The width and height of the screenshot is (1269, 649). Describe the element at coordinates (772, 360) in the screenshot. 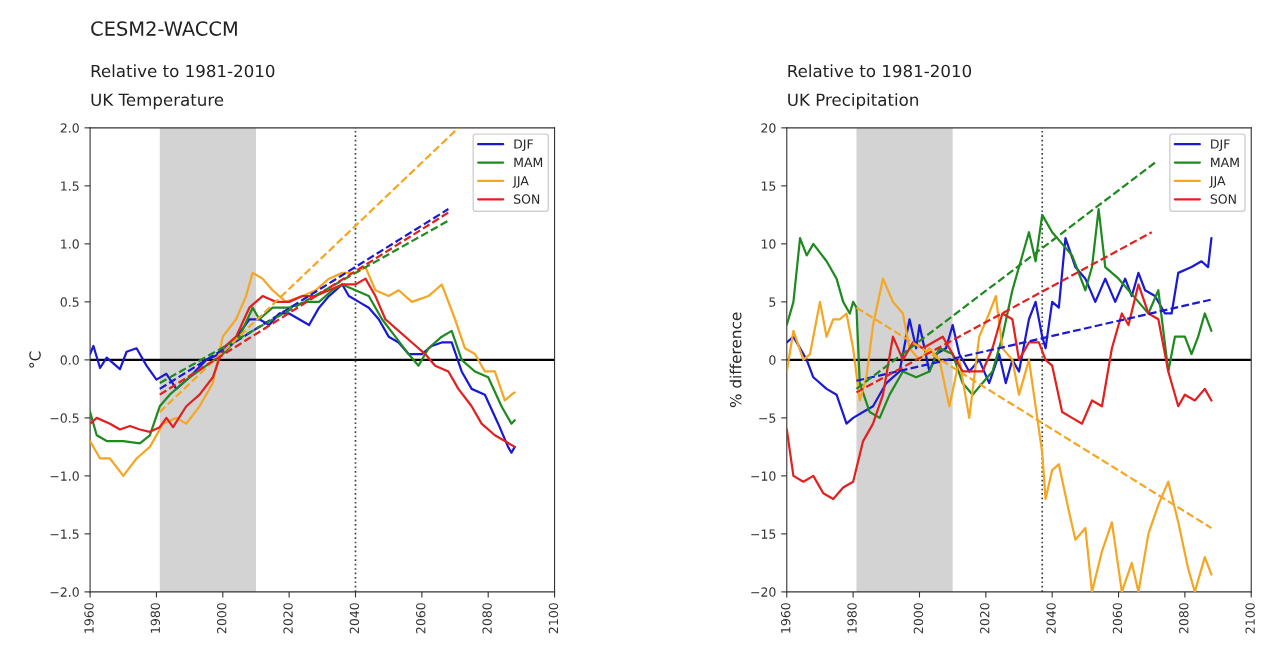

I see `y-tick-label: 0` at that location.